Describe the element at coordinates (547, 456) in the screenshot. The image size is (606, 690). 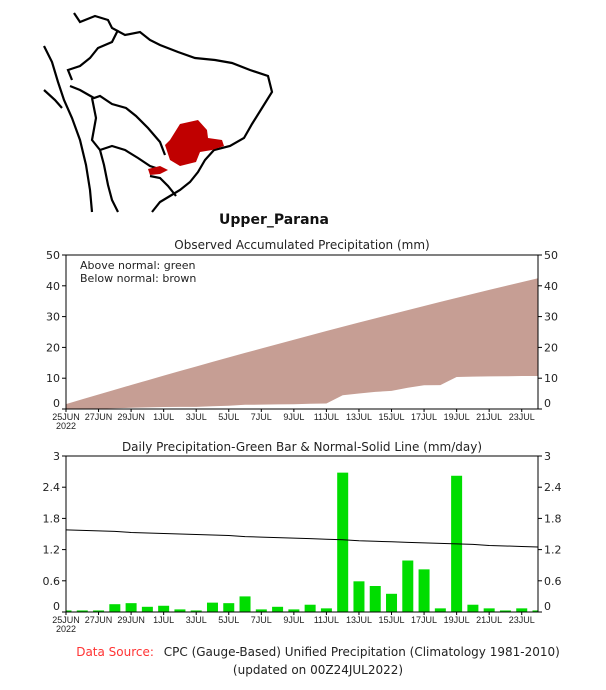
I see `y-tick-label-right: 3` at that location.